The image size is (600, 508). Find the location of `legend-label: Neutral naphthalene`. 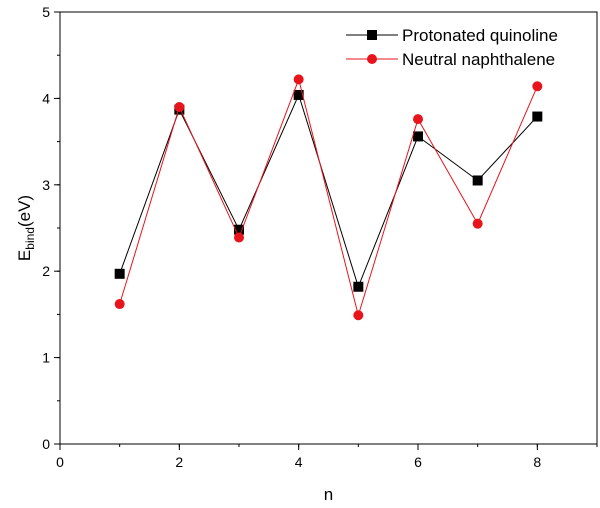

legend-label: Neutral naphthalene is located at coordinates (478, 59).